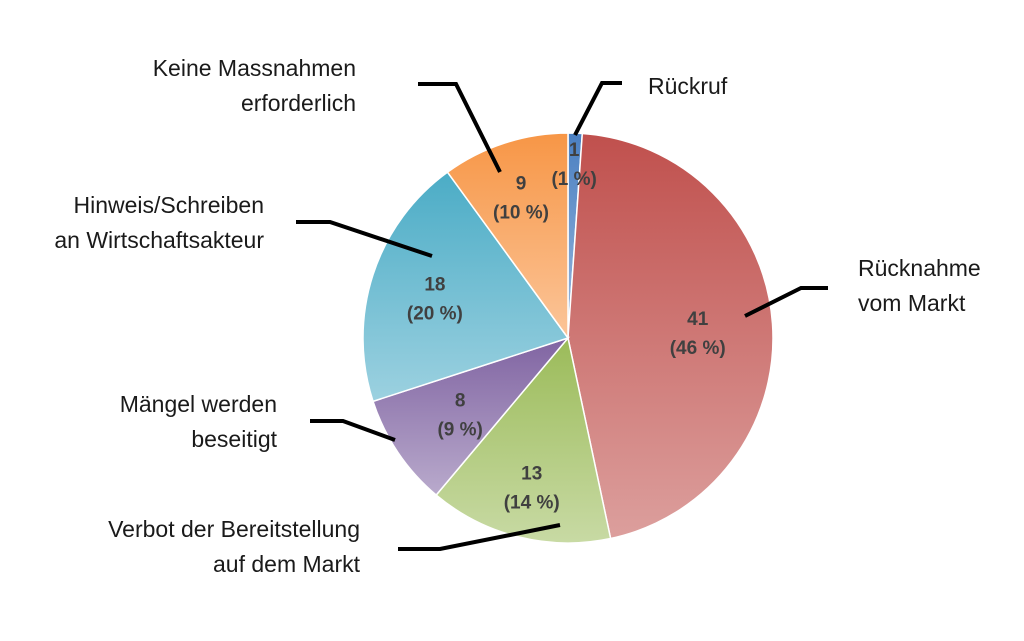  Describe the element at coordinates (254, 85) in the screenshot. I see `category-label-keine-massnahmen-erforderlich: Keine Massnahmen erforderlich` at that location.